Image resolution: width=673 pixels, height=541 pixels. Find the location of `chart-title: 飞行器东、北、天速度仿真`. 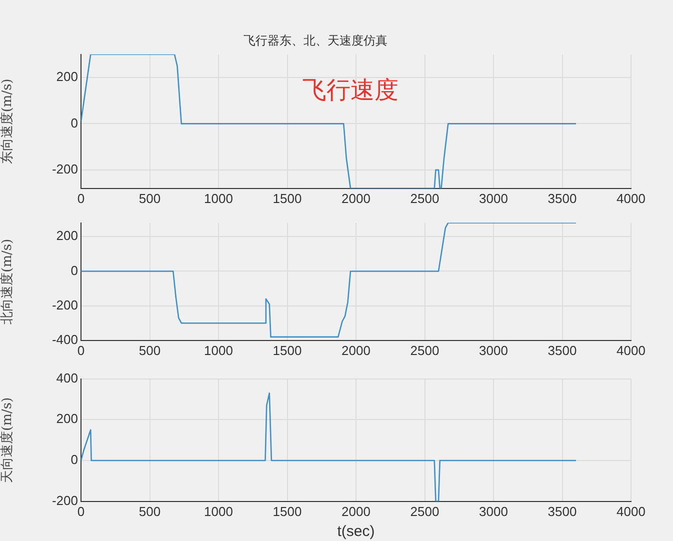

chart-title: 飞行器东、北、天速度仿真 is located at coordinates (316, 40).